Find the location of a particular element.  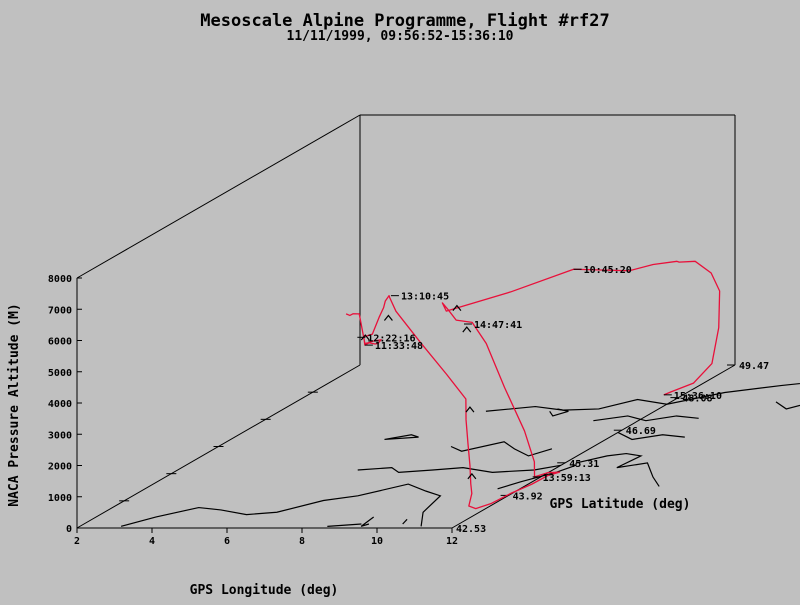

time-label: 15:36:10 is located at coordinates (698, 396).